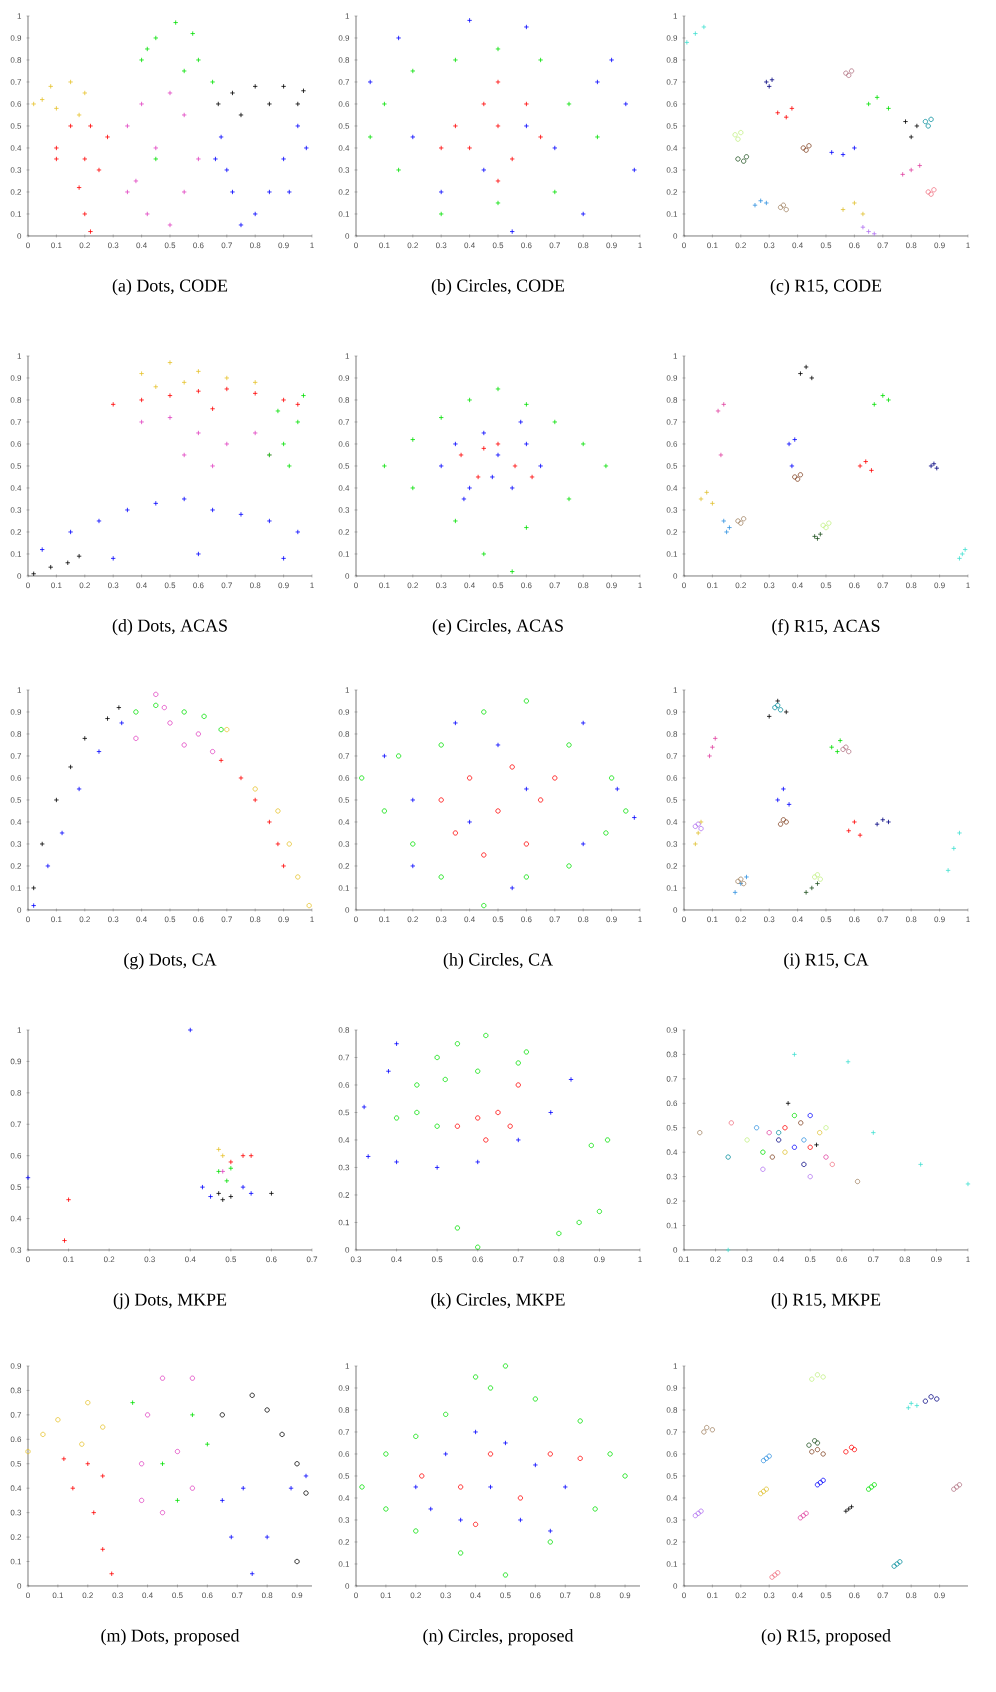  What do you see at coordinates (497, 627) in the screenshot?
I see `text: (e) Circles, ACAS` at bounding box center [497, 627].